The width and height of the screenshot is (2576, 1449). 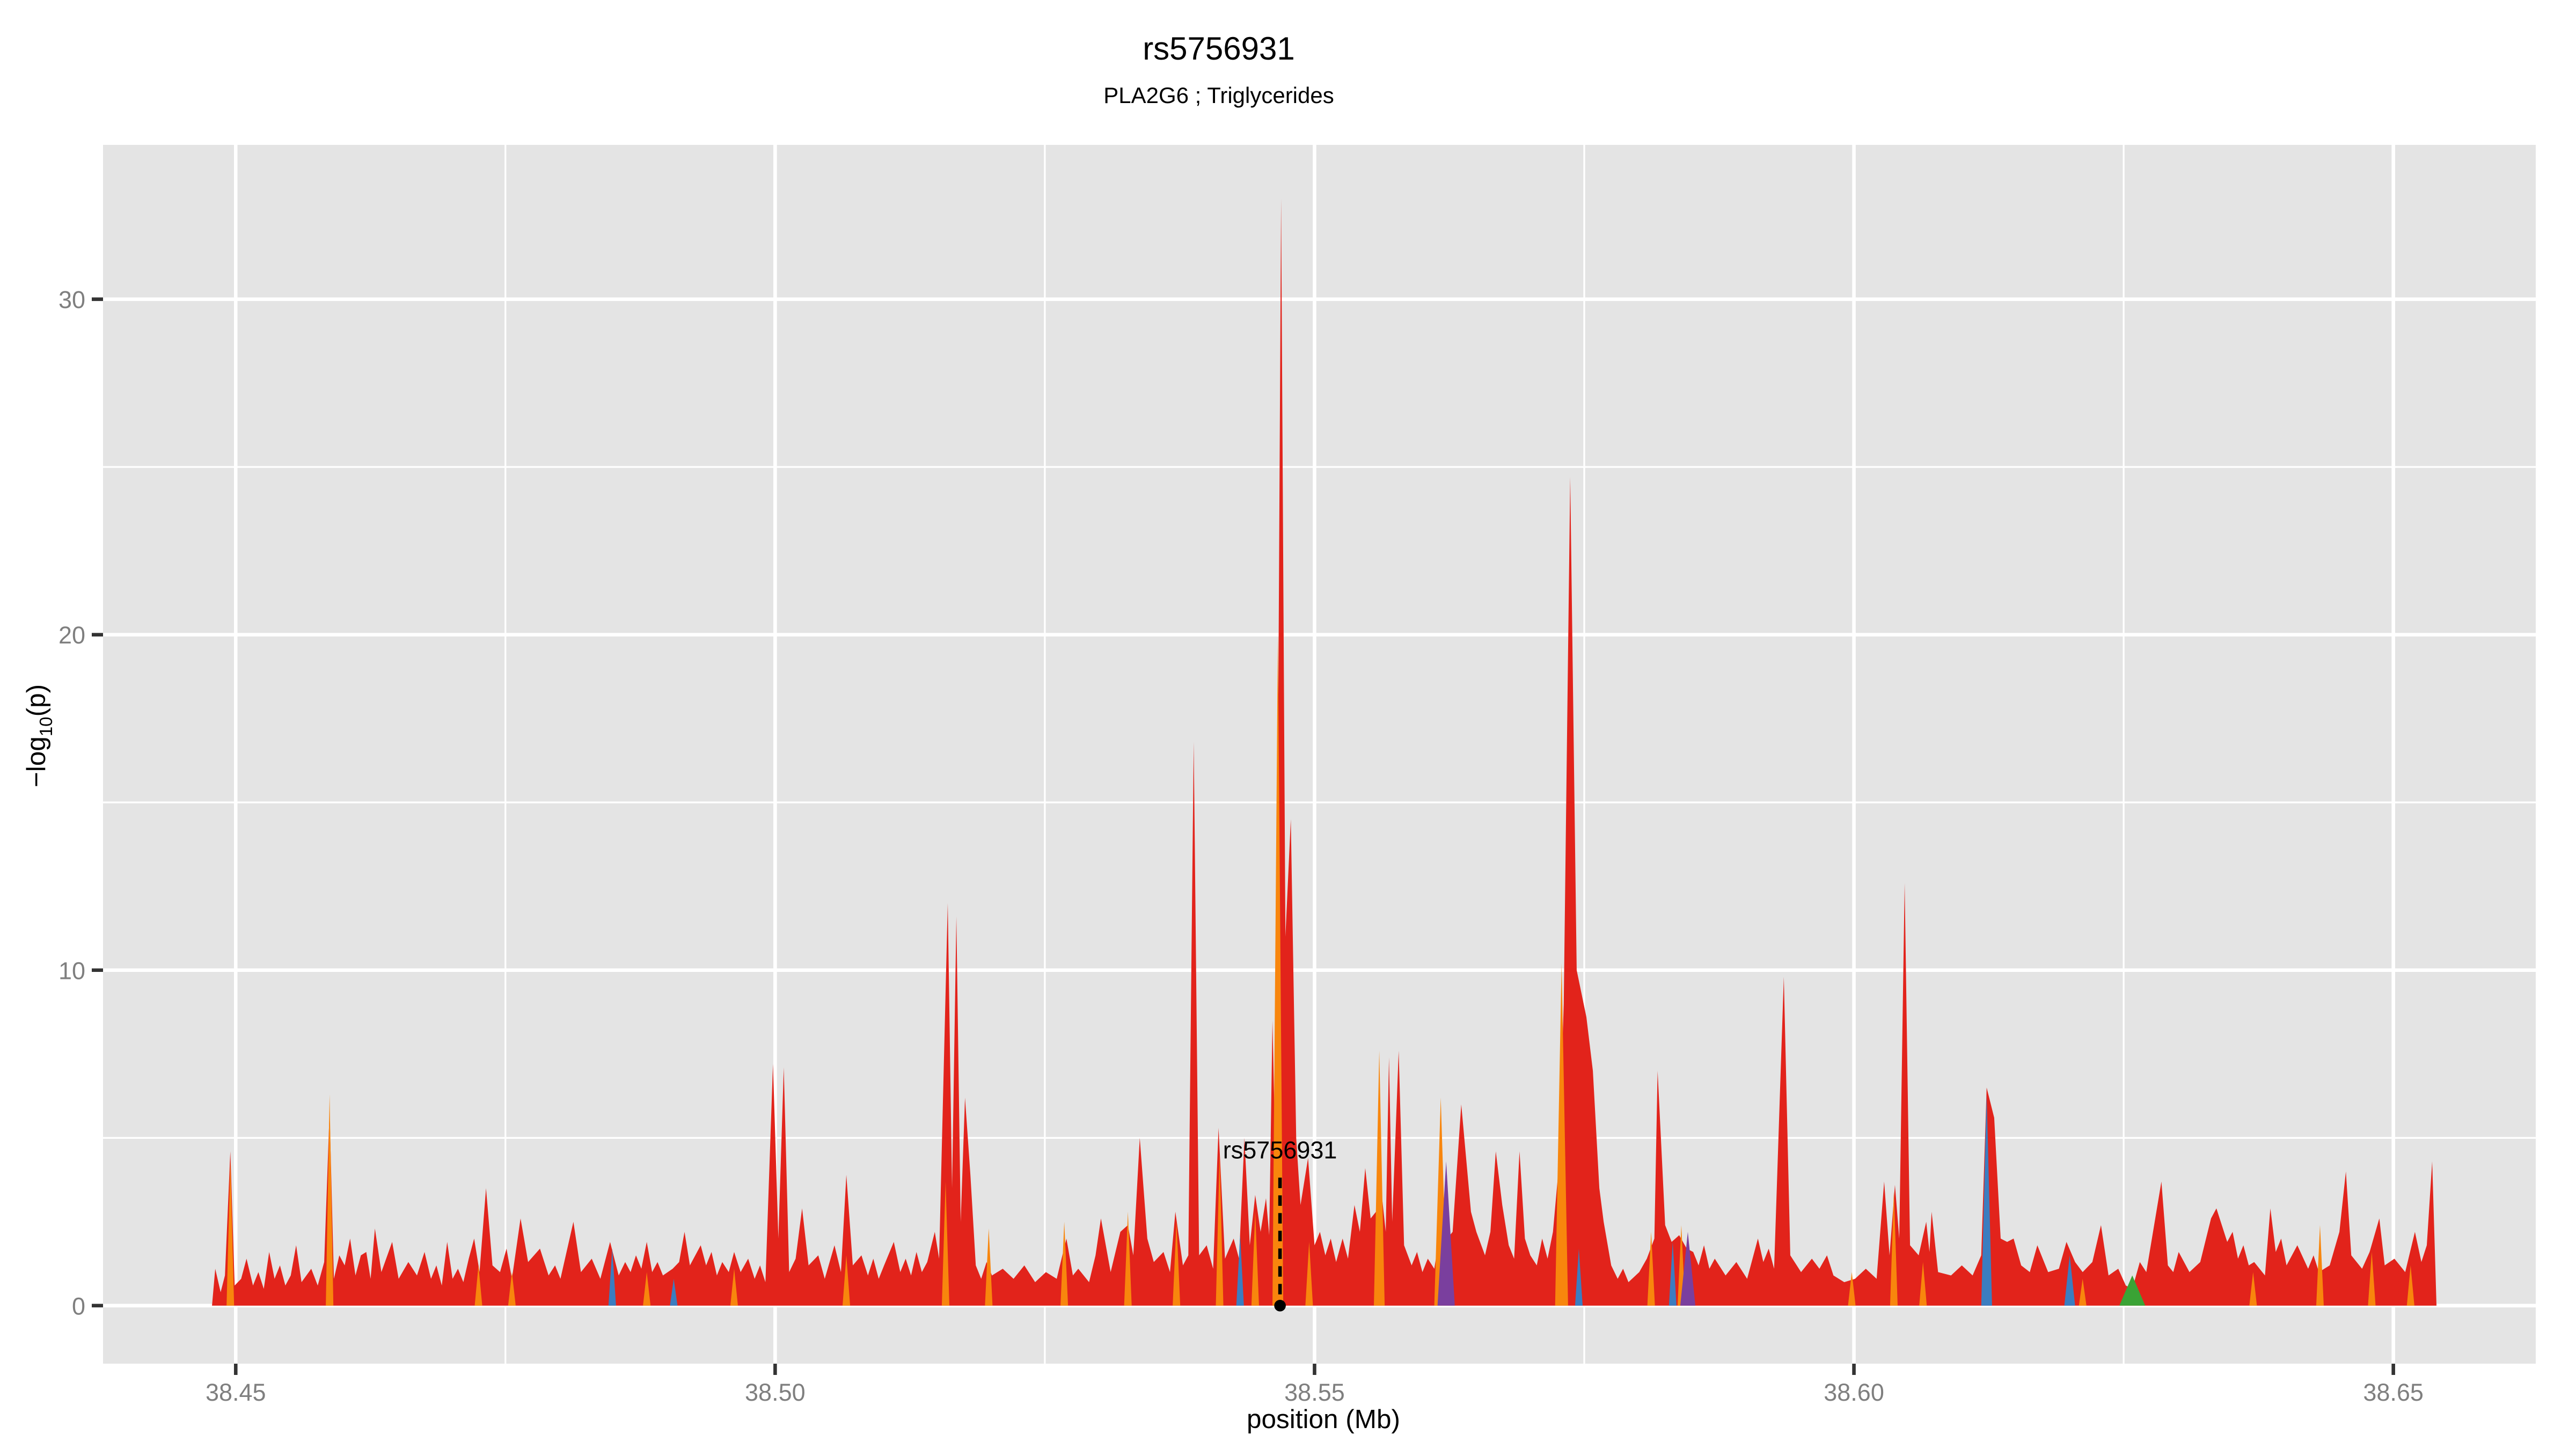 I want to click on y-tick-label: 10, so click(x=71, y=970).